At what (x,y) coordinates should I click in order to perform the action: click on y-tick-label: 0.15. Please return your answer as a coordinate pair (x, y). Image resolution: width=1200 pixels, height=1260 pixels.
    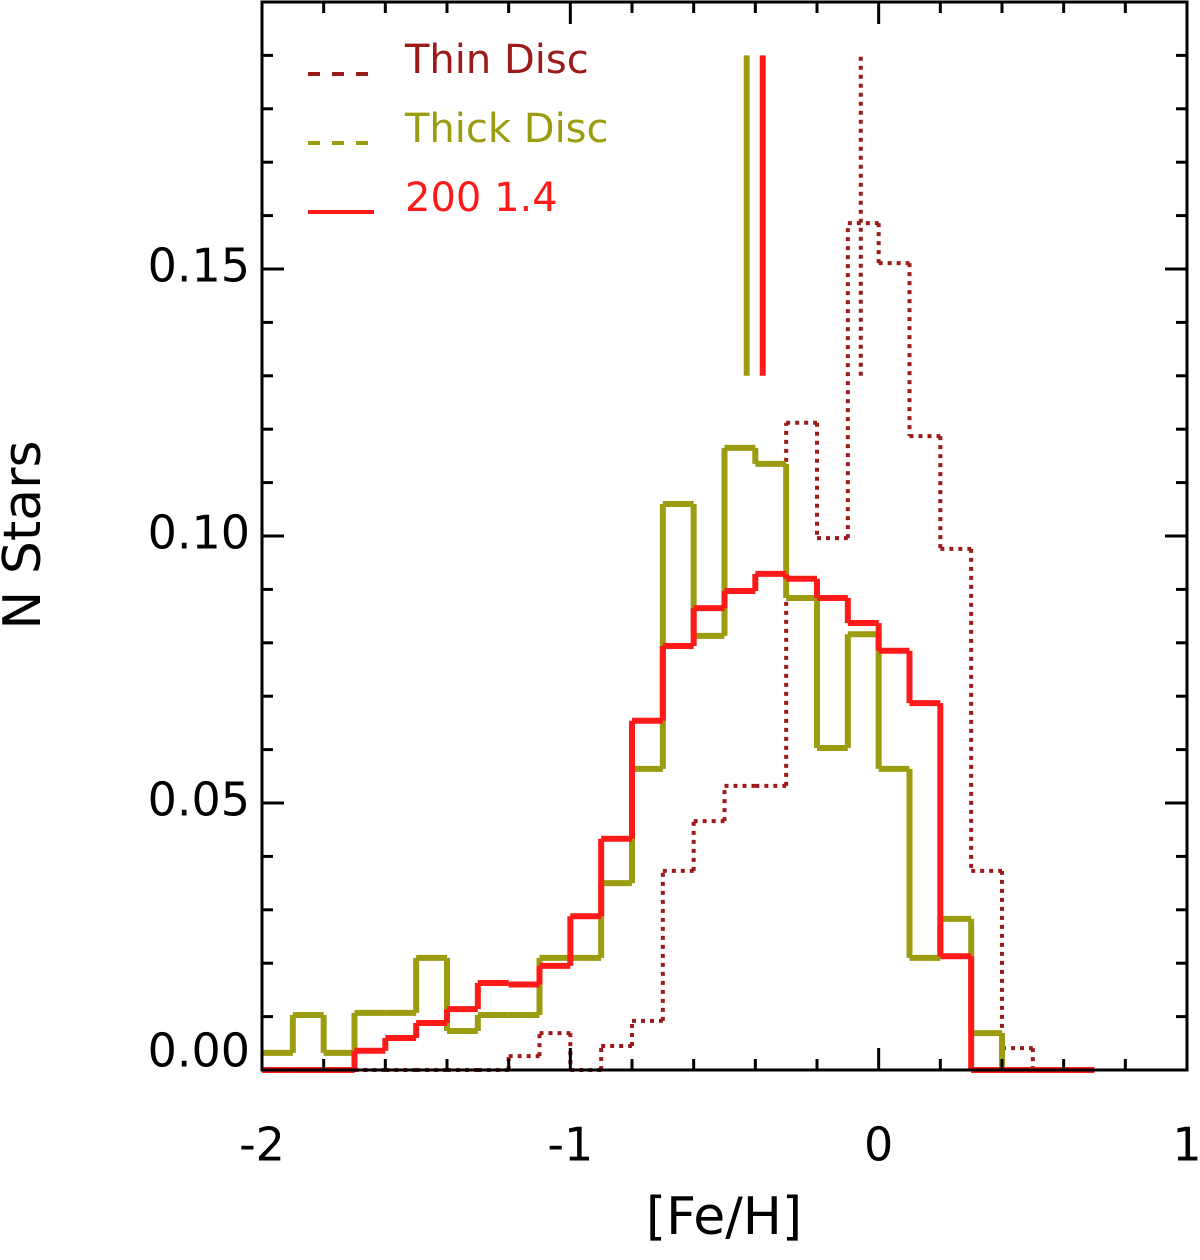
    Looking at the image, I should click on (199, 266).